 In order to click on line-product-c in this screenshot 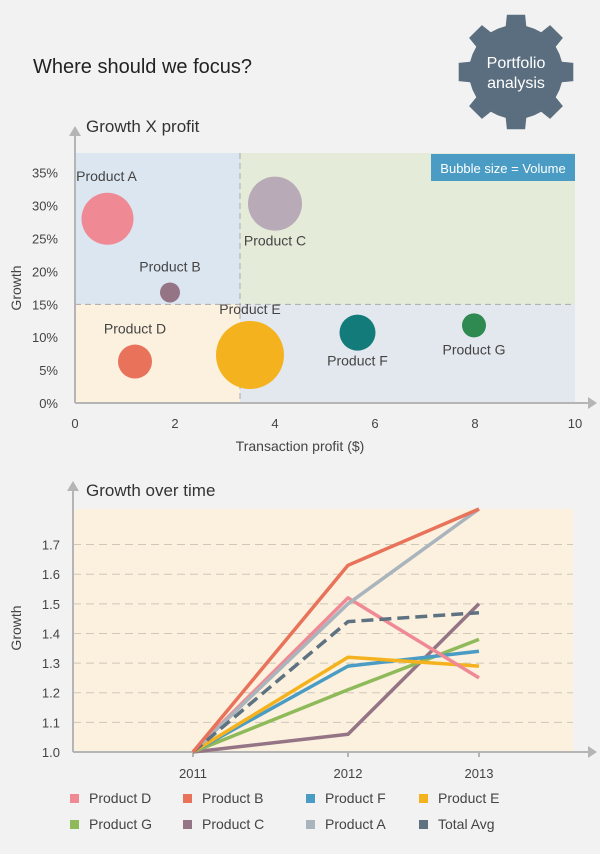, I will do `click(336, 678)`.